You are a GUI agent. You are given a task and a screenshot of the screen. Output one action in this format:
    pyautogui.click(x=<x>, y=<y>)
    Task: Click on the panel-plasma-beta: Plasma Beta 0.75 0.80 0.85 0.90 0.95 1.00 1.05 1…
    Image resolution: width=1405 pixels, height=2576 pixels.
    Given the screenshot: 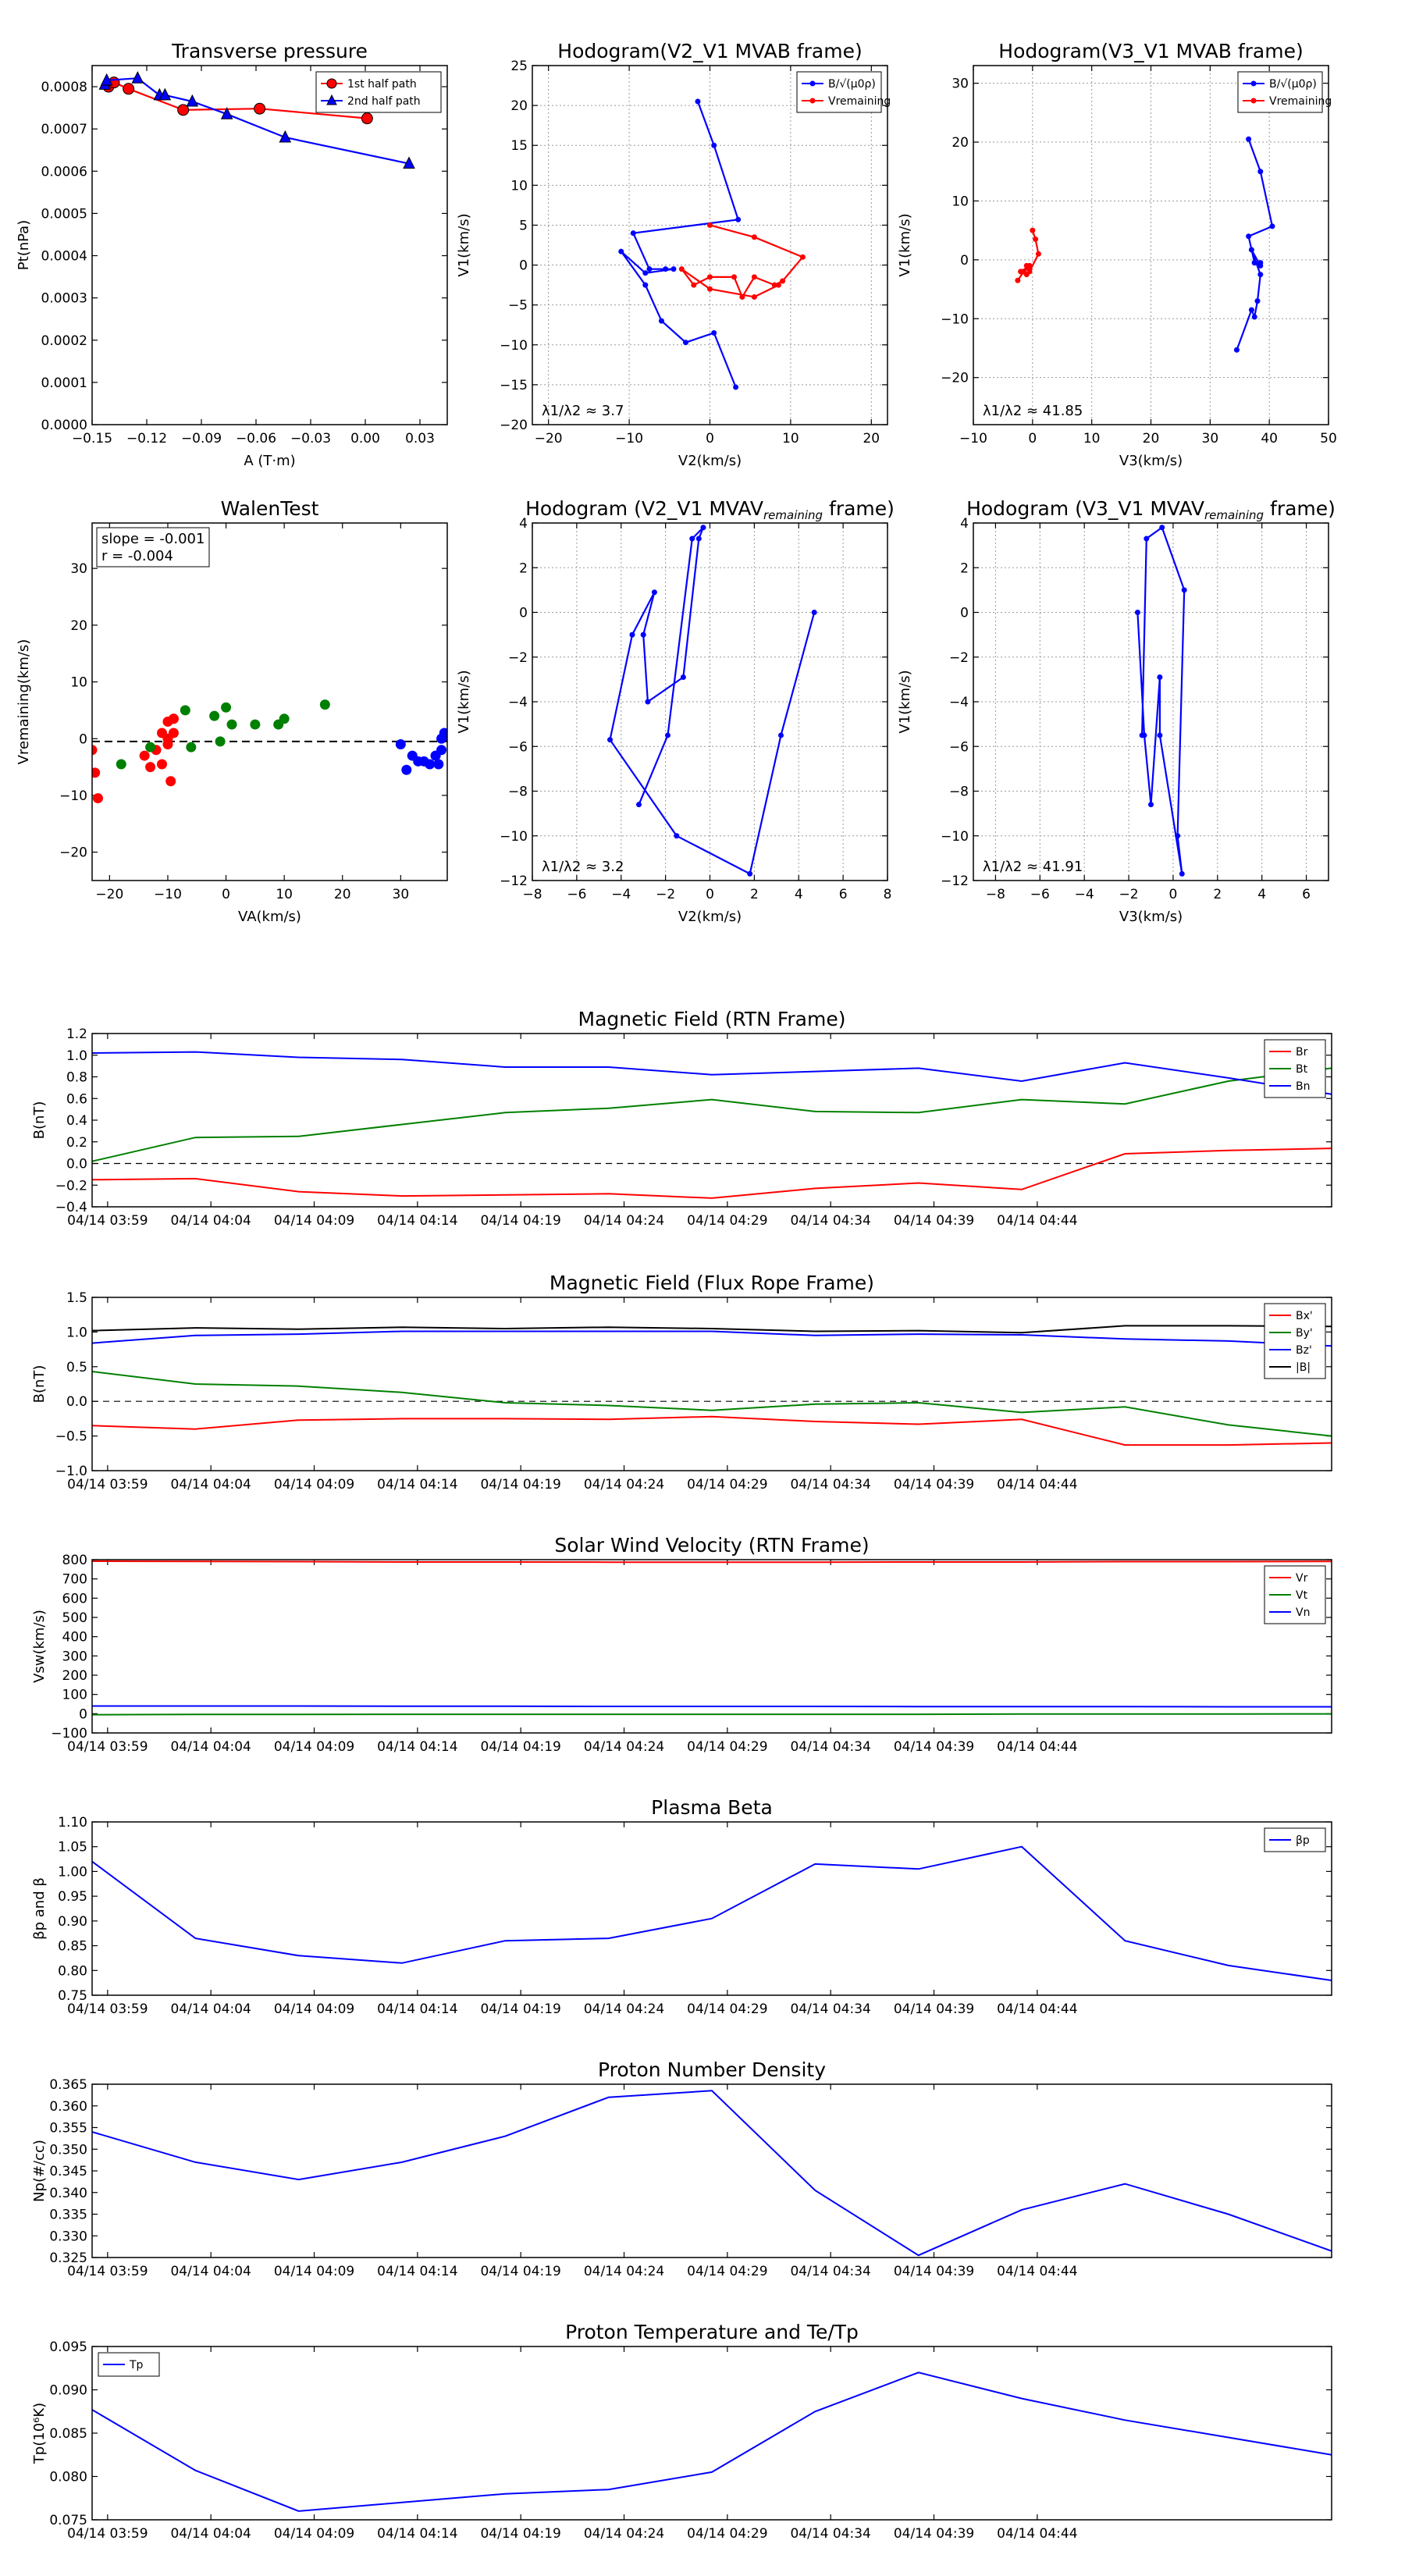 What is the action you would take?
    pyautogui.click(x=681, y=1906)
    